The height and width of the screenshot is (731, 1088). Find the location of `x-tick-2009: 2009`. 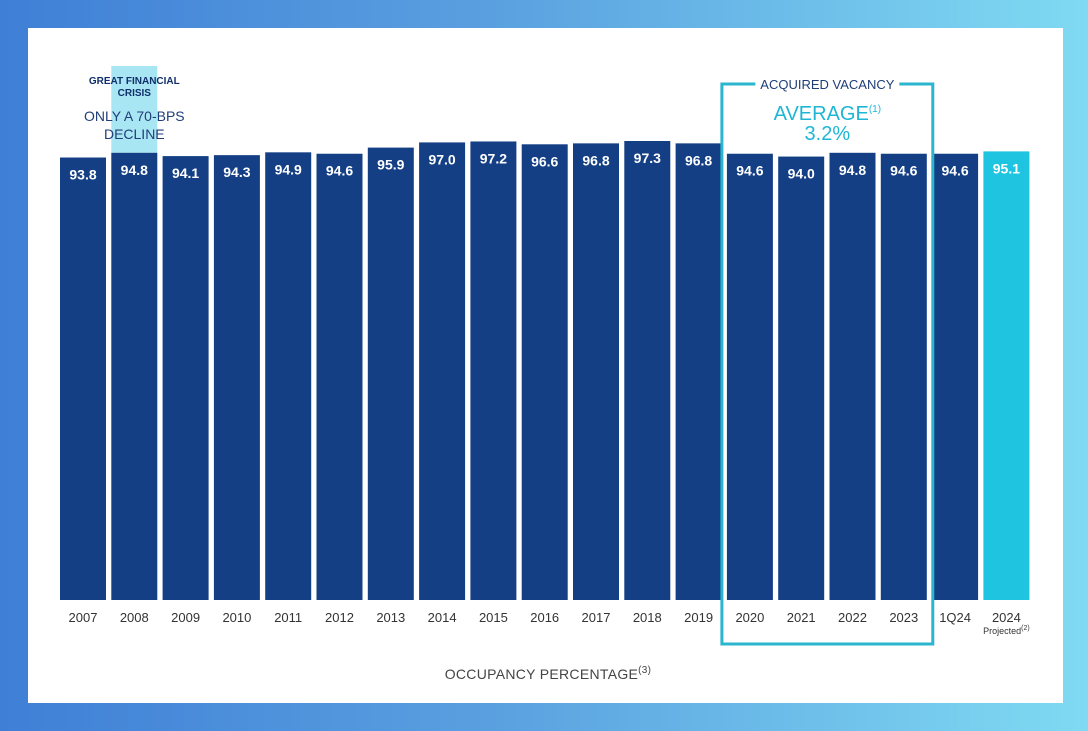

x-tick-2009: 2009 is located at coordinates (185, 617).